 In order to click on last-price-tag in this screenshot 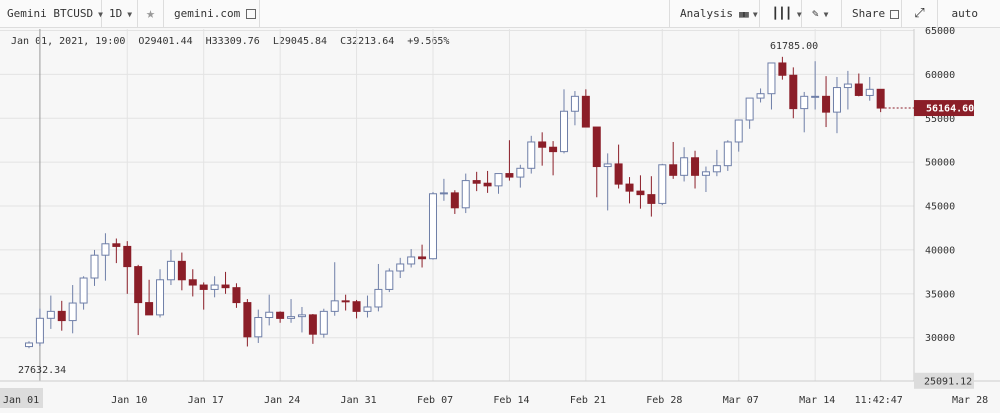, I will do `click(944, 108)`.